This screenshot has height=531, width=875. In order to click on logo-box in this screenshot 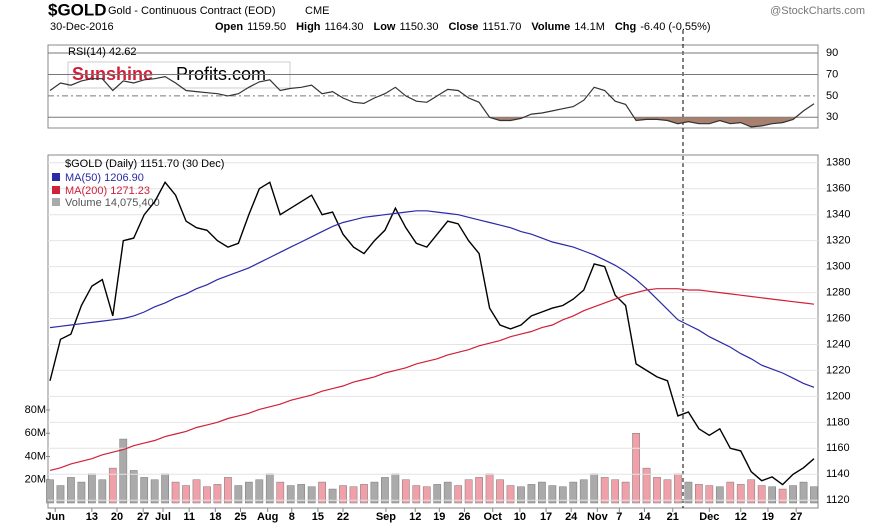, I will do `click(179, 75)`.